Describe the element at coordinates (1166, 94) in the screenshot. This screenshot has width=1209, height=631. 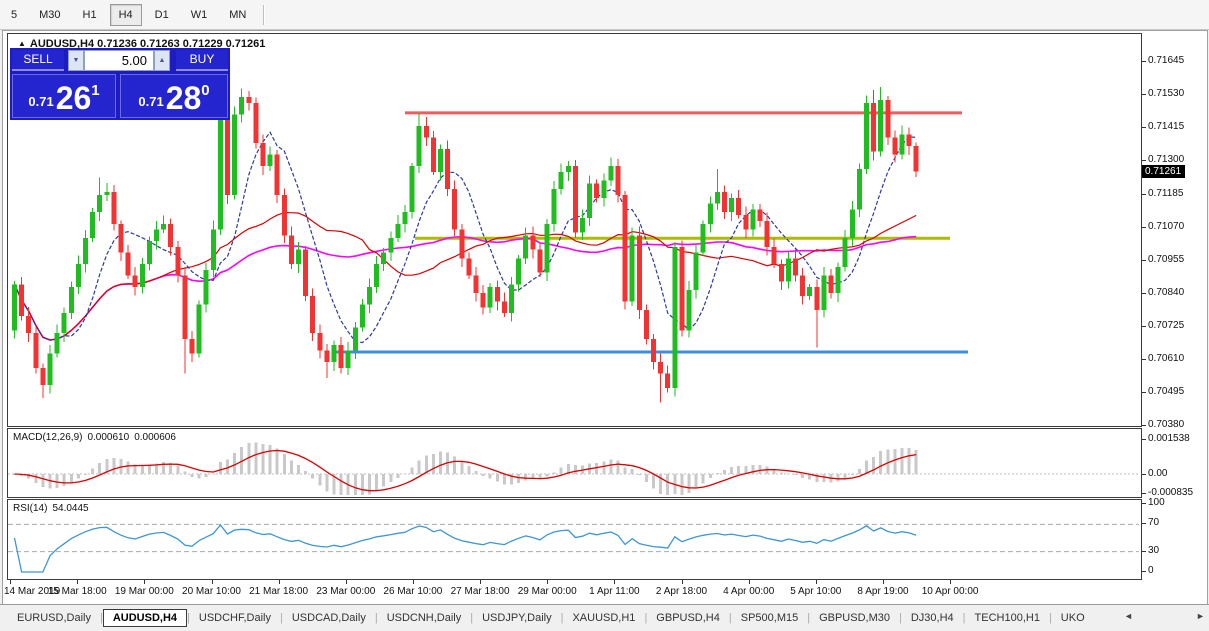
I see `price-tick-label: 0.71530` at that location.